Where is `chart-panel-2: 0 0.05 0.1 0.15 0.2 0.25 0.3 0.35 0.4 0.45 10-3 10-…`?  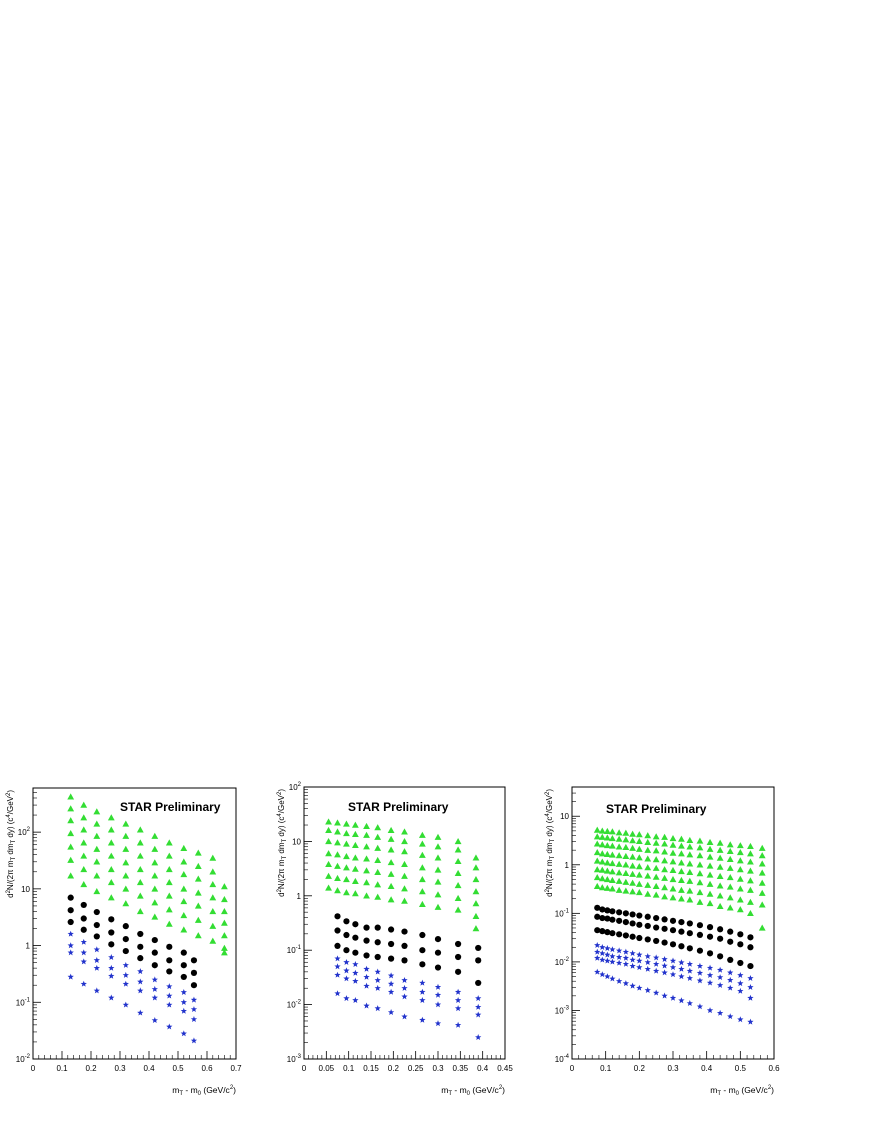 chart-panel-2: 0 0.05 0.1 0.15 0.2 0.25 0.3 0.35 0.4 0.45 10-3 10-… is located at coordinates (395, 939).